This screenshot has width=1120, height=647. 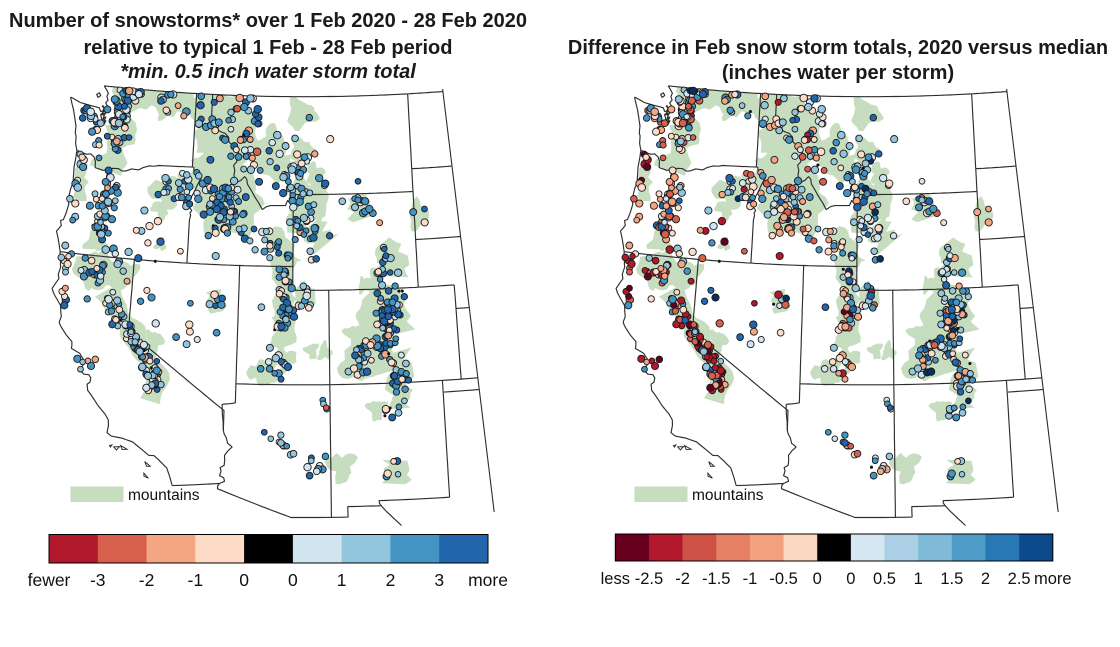 I want to click on svg-text: 2.5, so click(x=1019, y=579).